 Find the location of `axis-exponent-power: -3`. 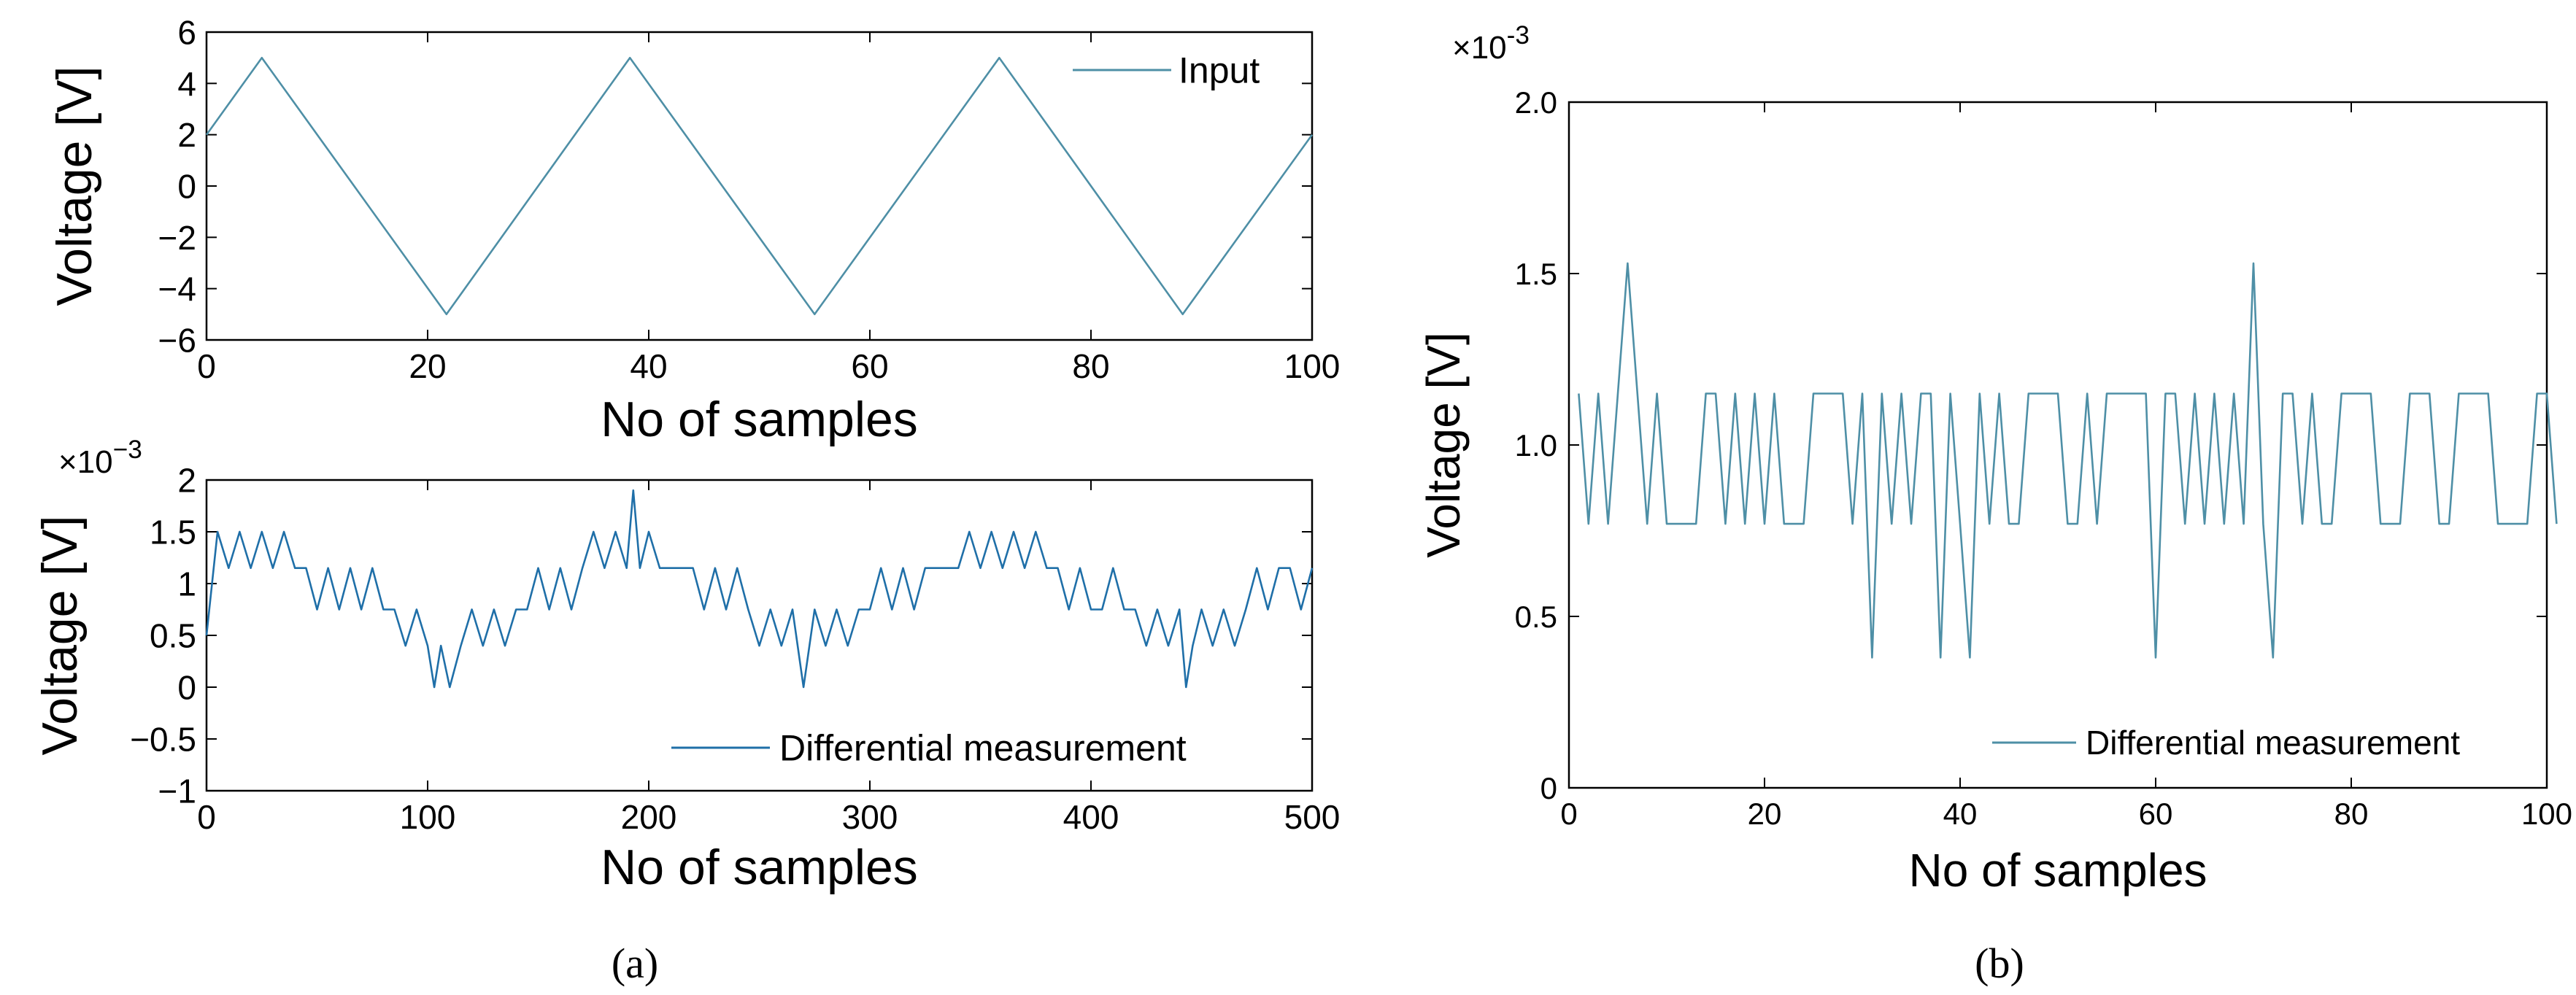

axis-exponent-power: -3 is located at coordinates (1518, 36).